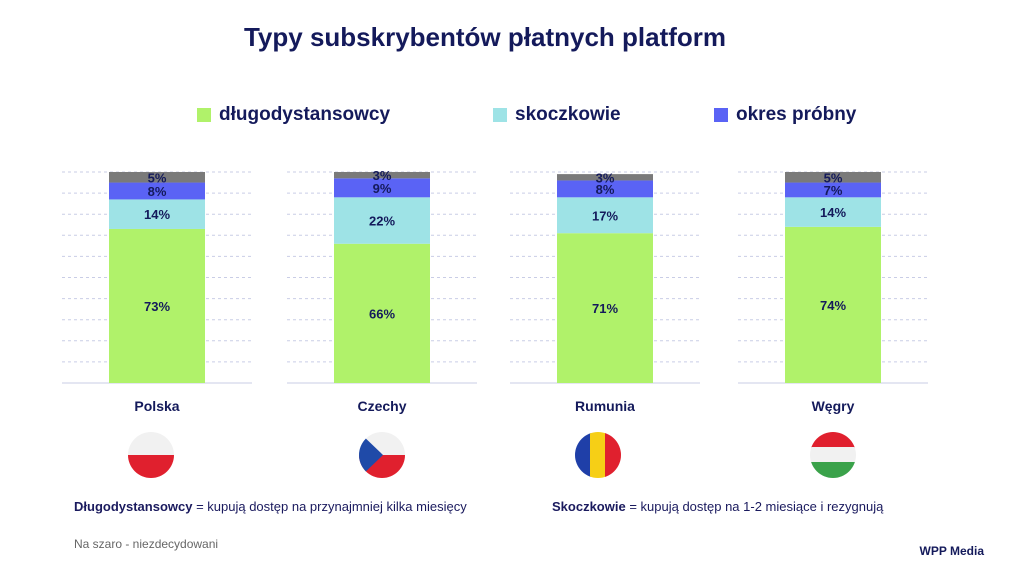  What do you see at coordinates (305, 114) in the screenshot?
I see `legend-label-long-term: długodystansowcy` at bounding box center [305, 114].